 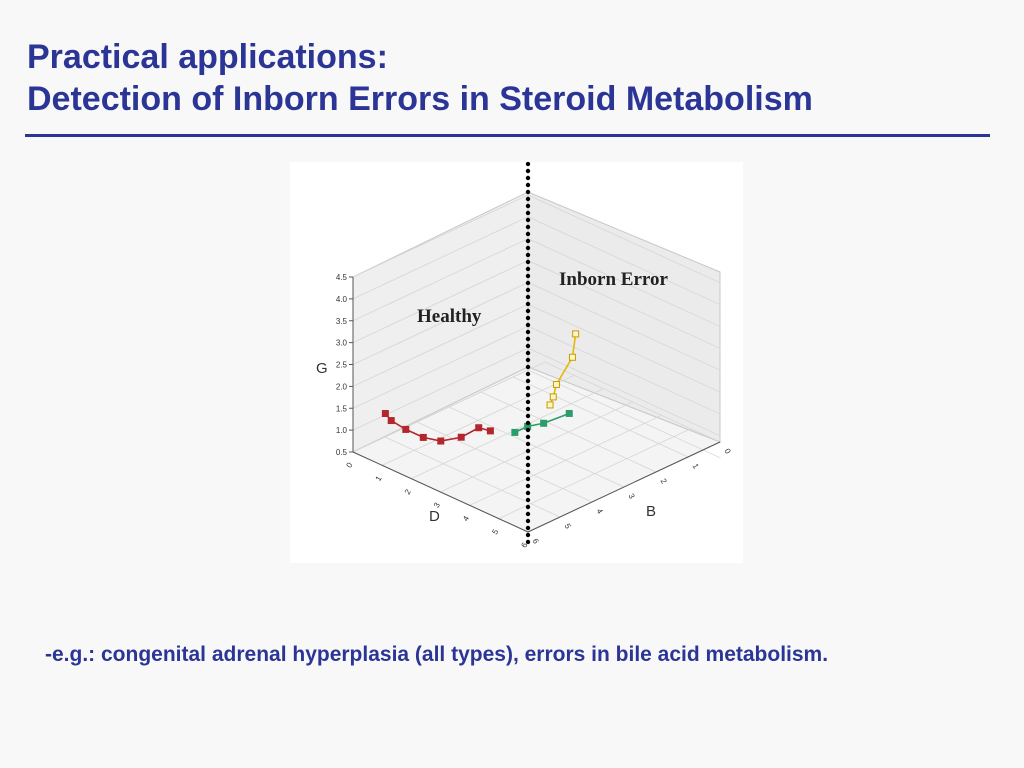 I want to click on b-axis-title: B, so click(x=651, y=511).